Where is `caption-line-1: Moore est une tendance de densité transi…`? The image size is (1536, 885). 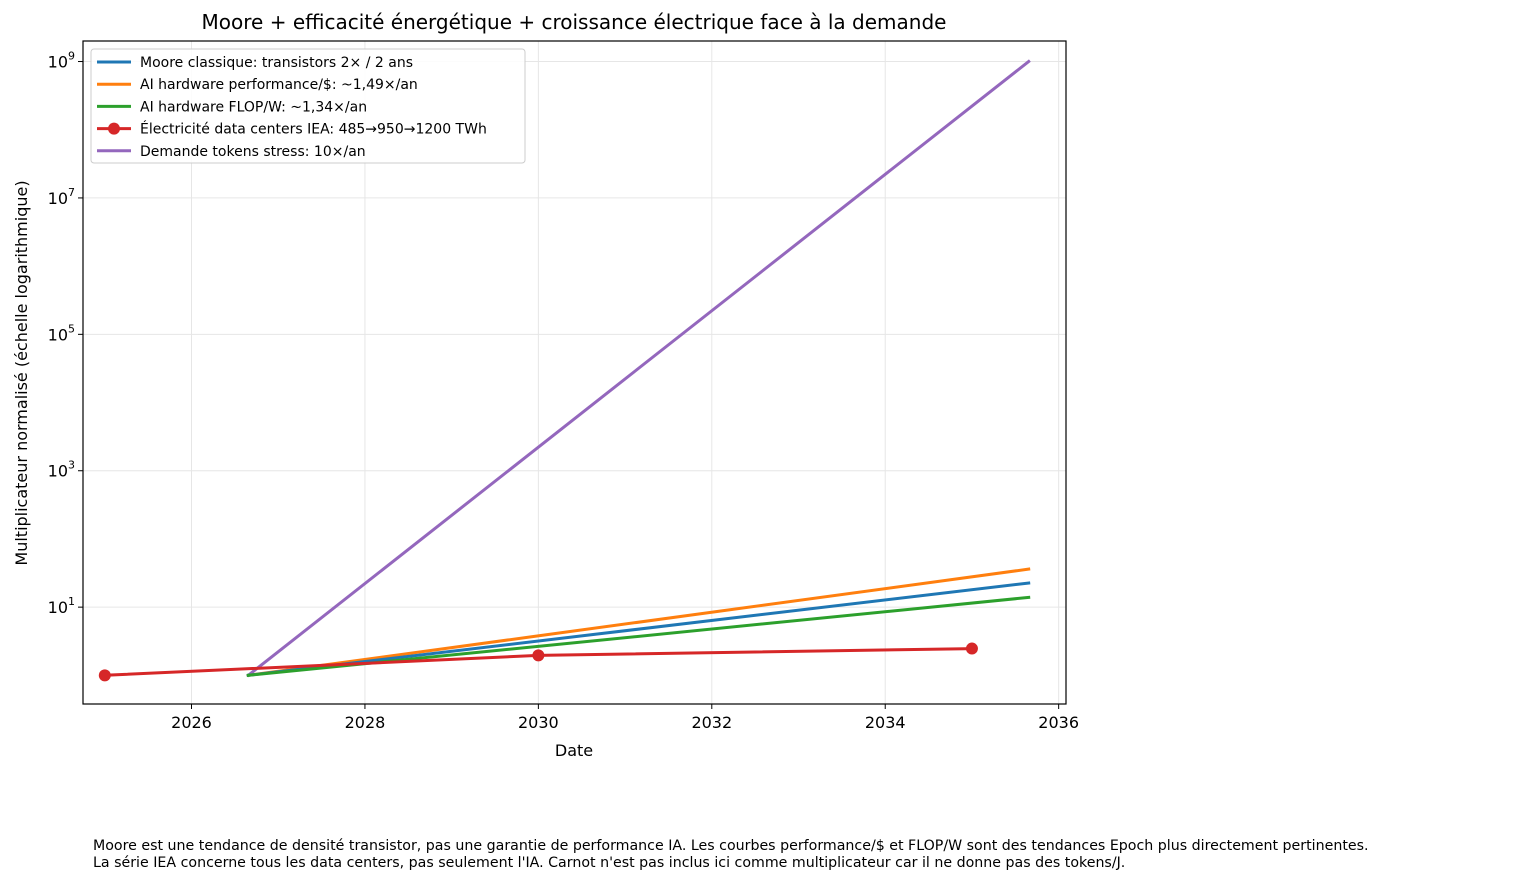 caption-line-1: Moore est une tendance de densité transi… is located at coordinates (731, 846).